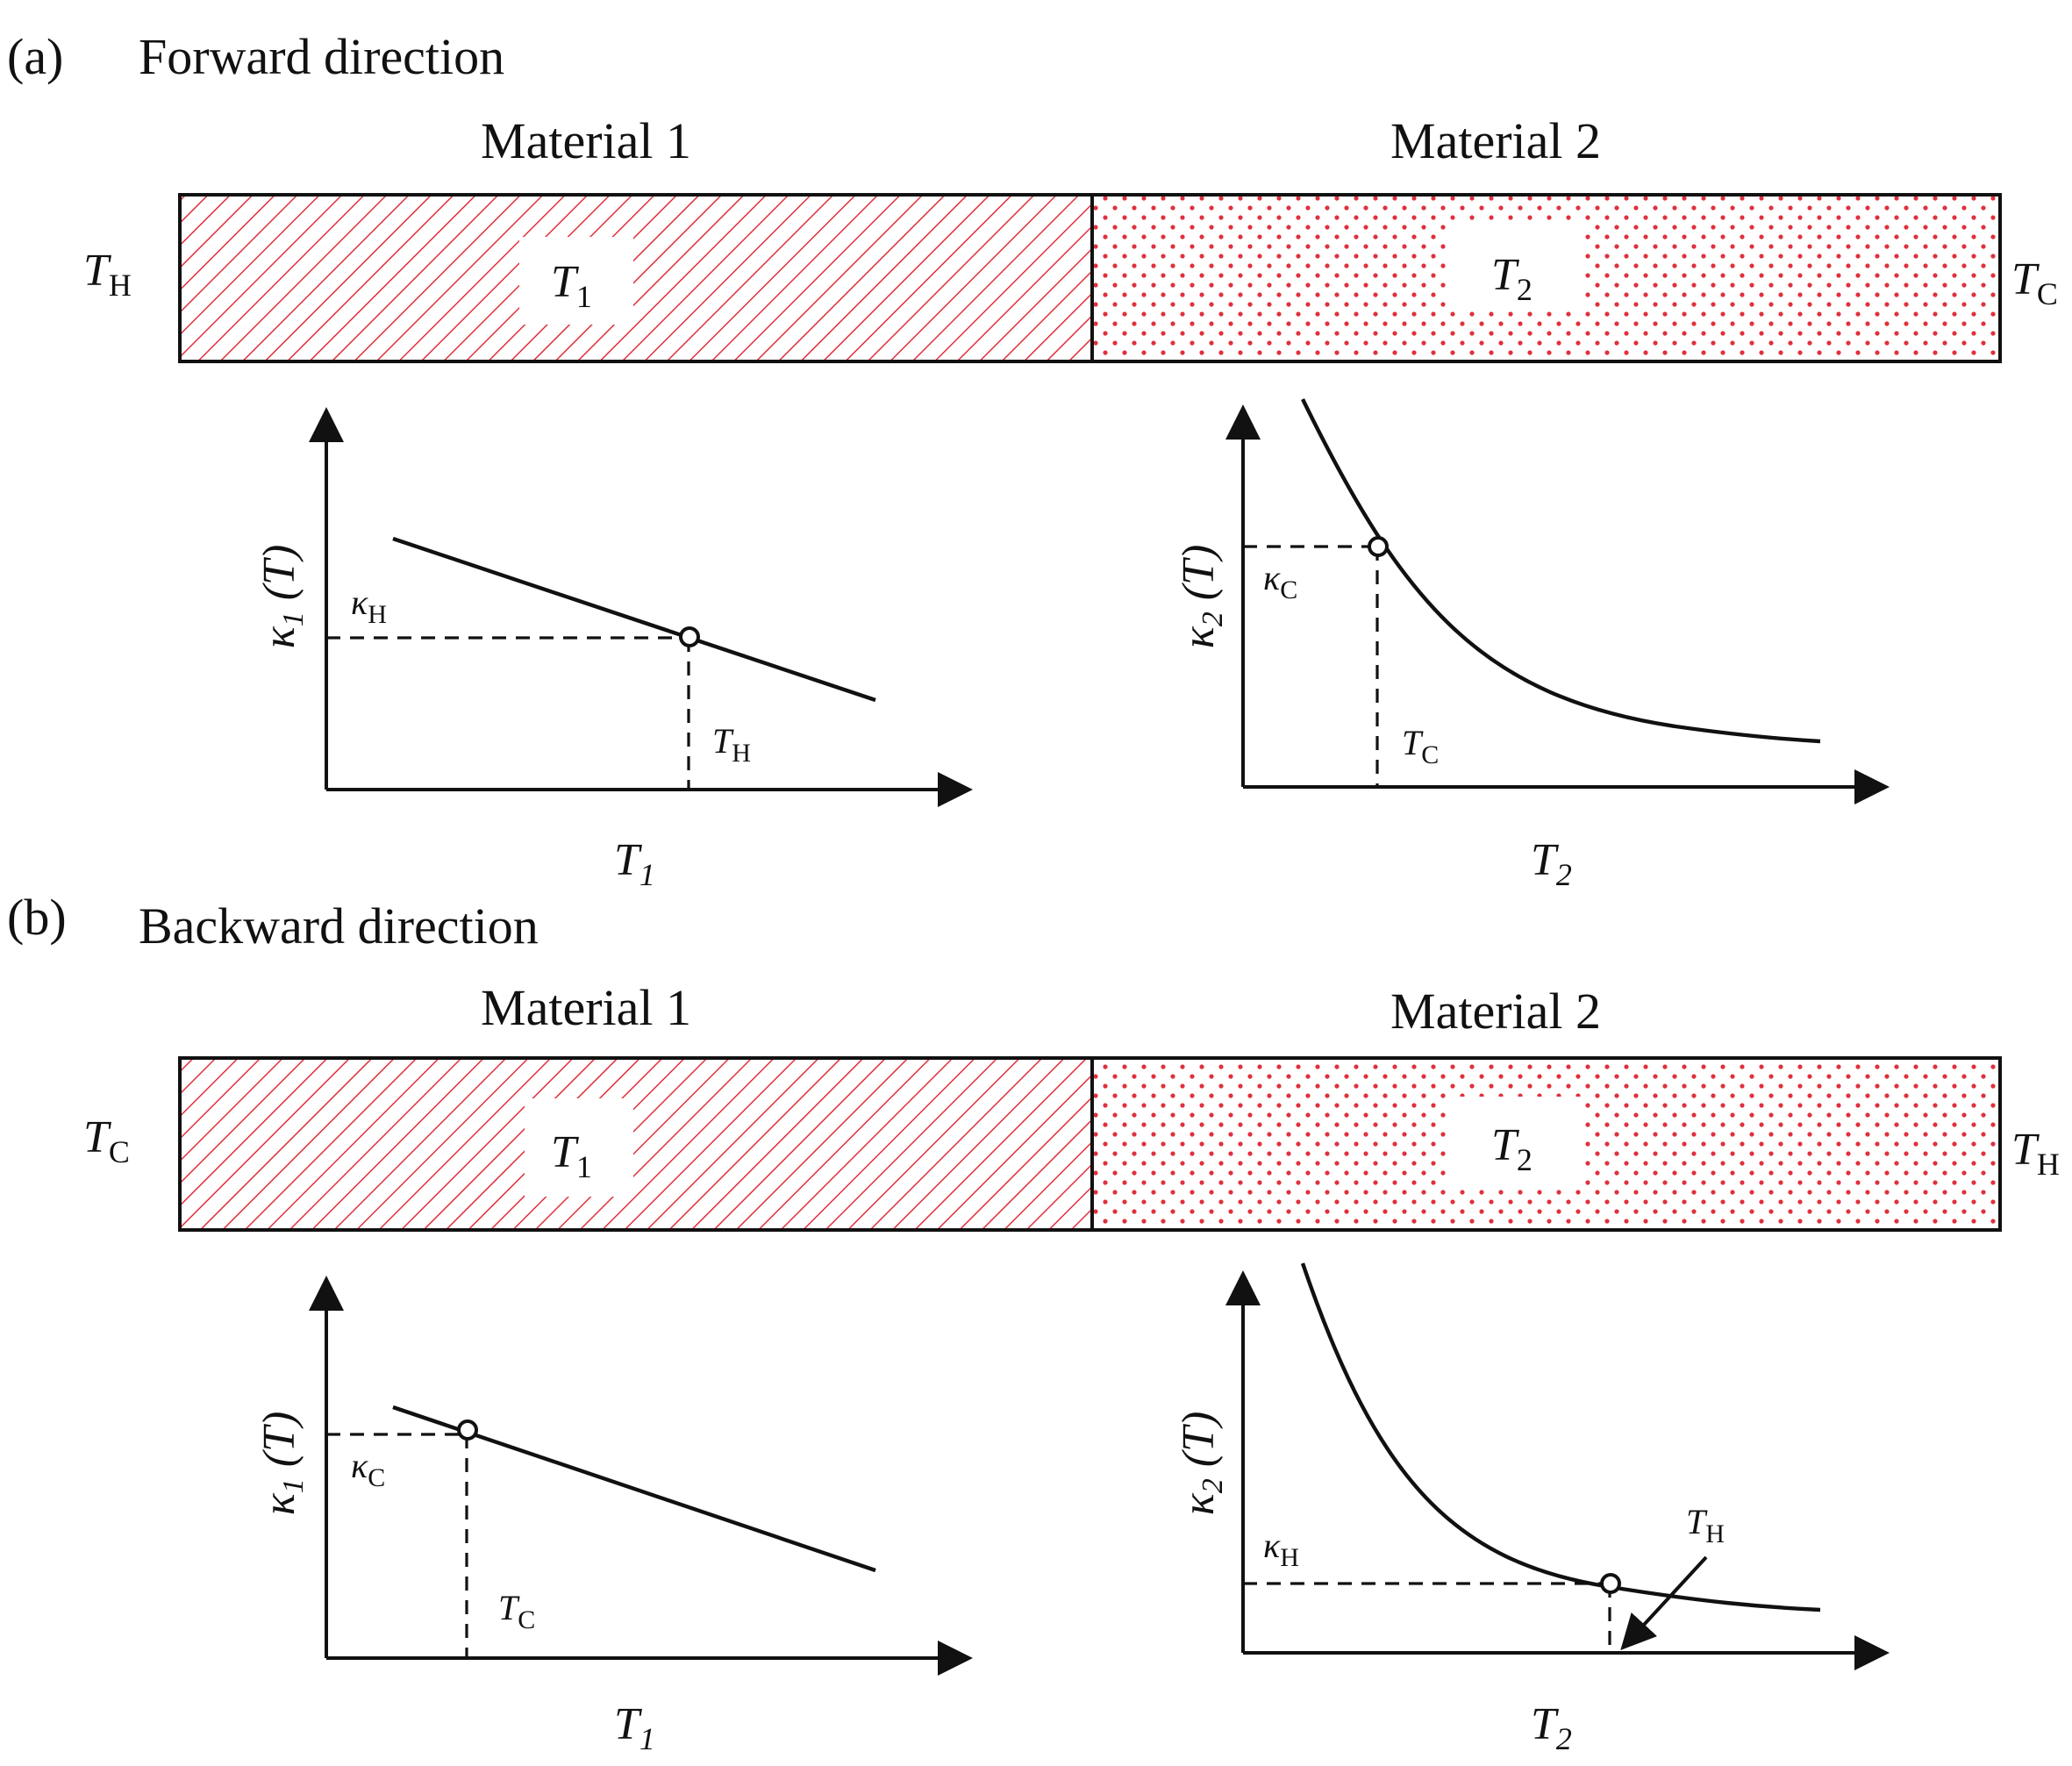 The height and width of the screenshot is (1766, 2072). Describe the element at coordinates (1552, 863) in the screenshot. I see `panel-a-plot2-xlabel: T2` at that location.